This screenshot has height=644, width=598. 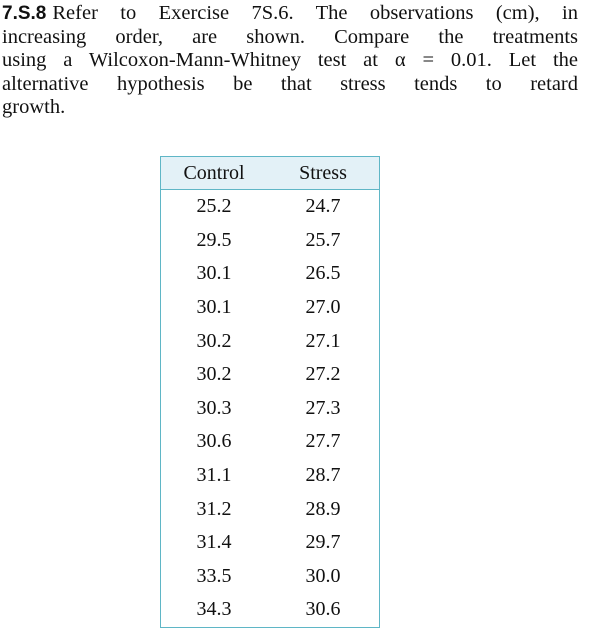 What do you see at coordinates (214, 407) in the screenshot?
I see `table-cell: 30.3` at bounding box center [214, 407].